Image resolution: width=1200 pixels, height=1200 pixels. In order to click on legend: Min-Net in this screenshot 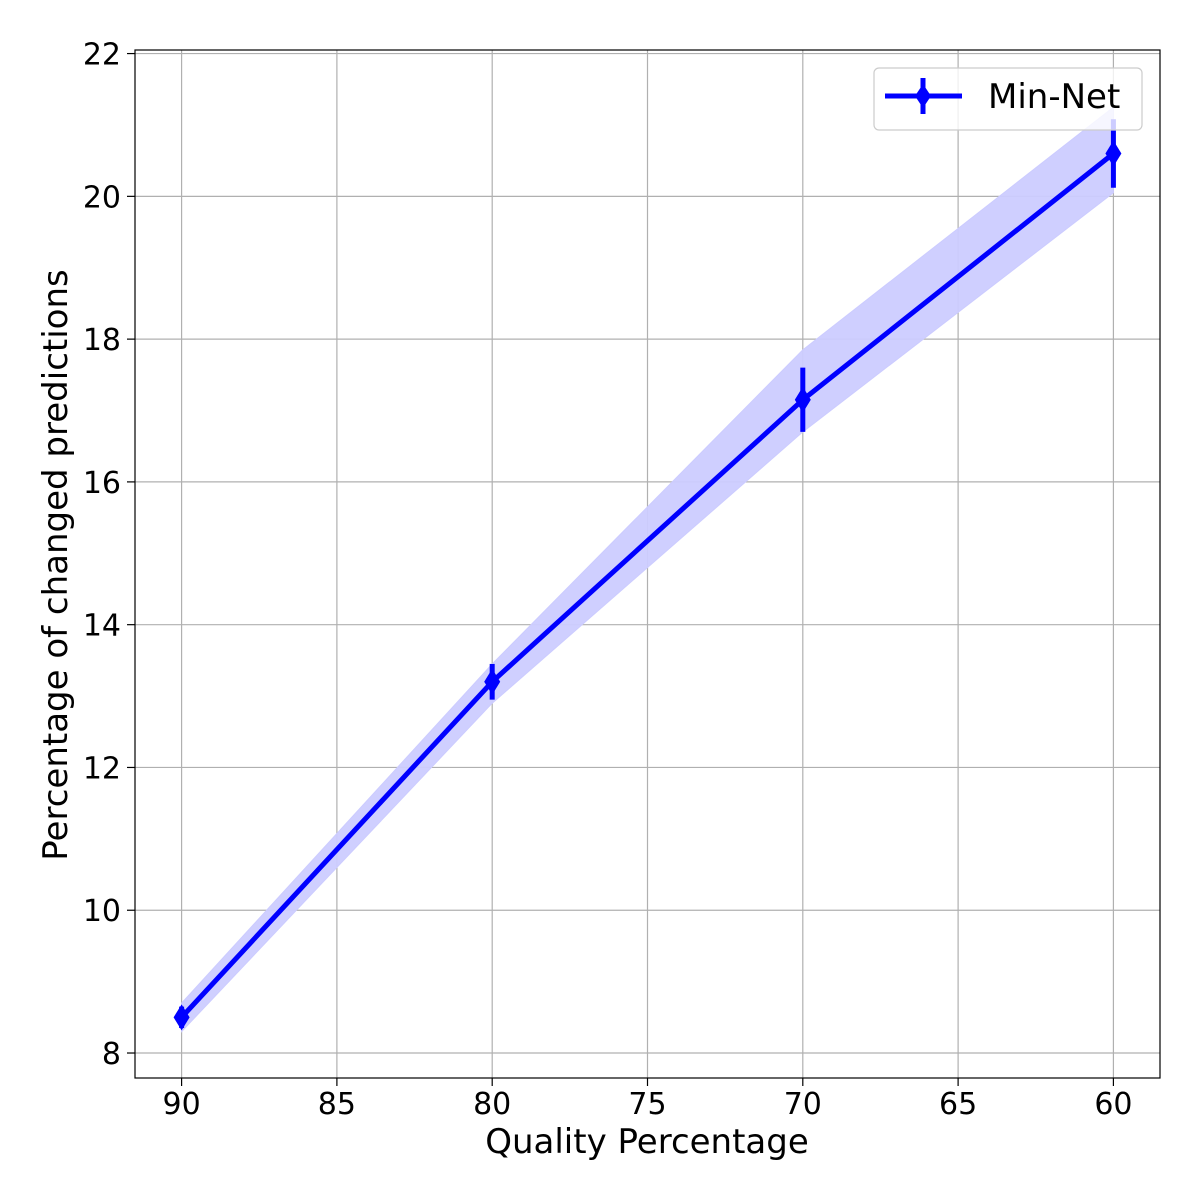, I will do `click(1008, 99)`.